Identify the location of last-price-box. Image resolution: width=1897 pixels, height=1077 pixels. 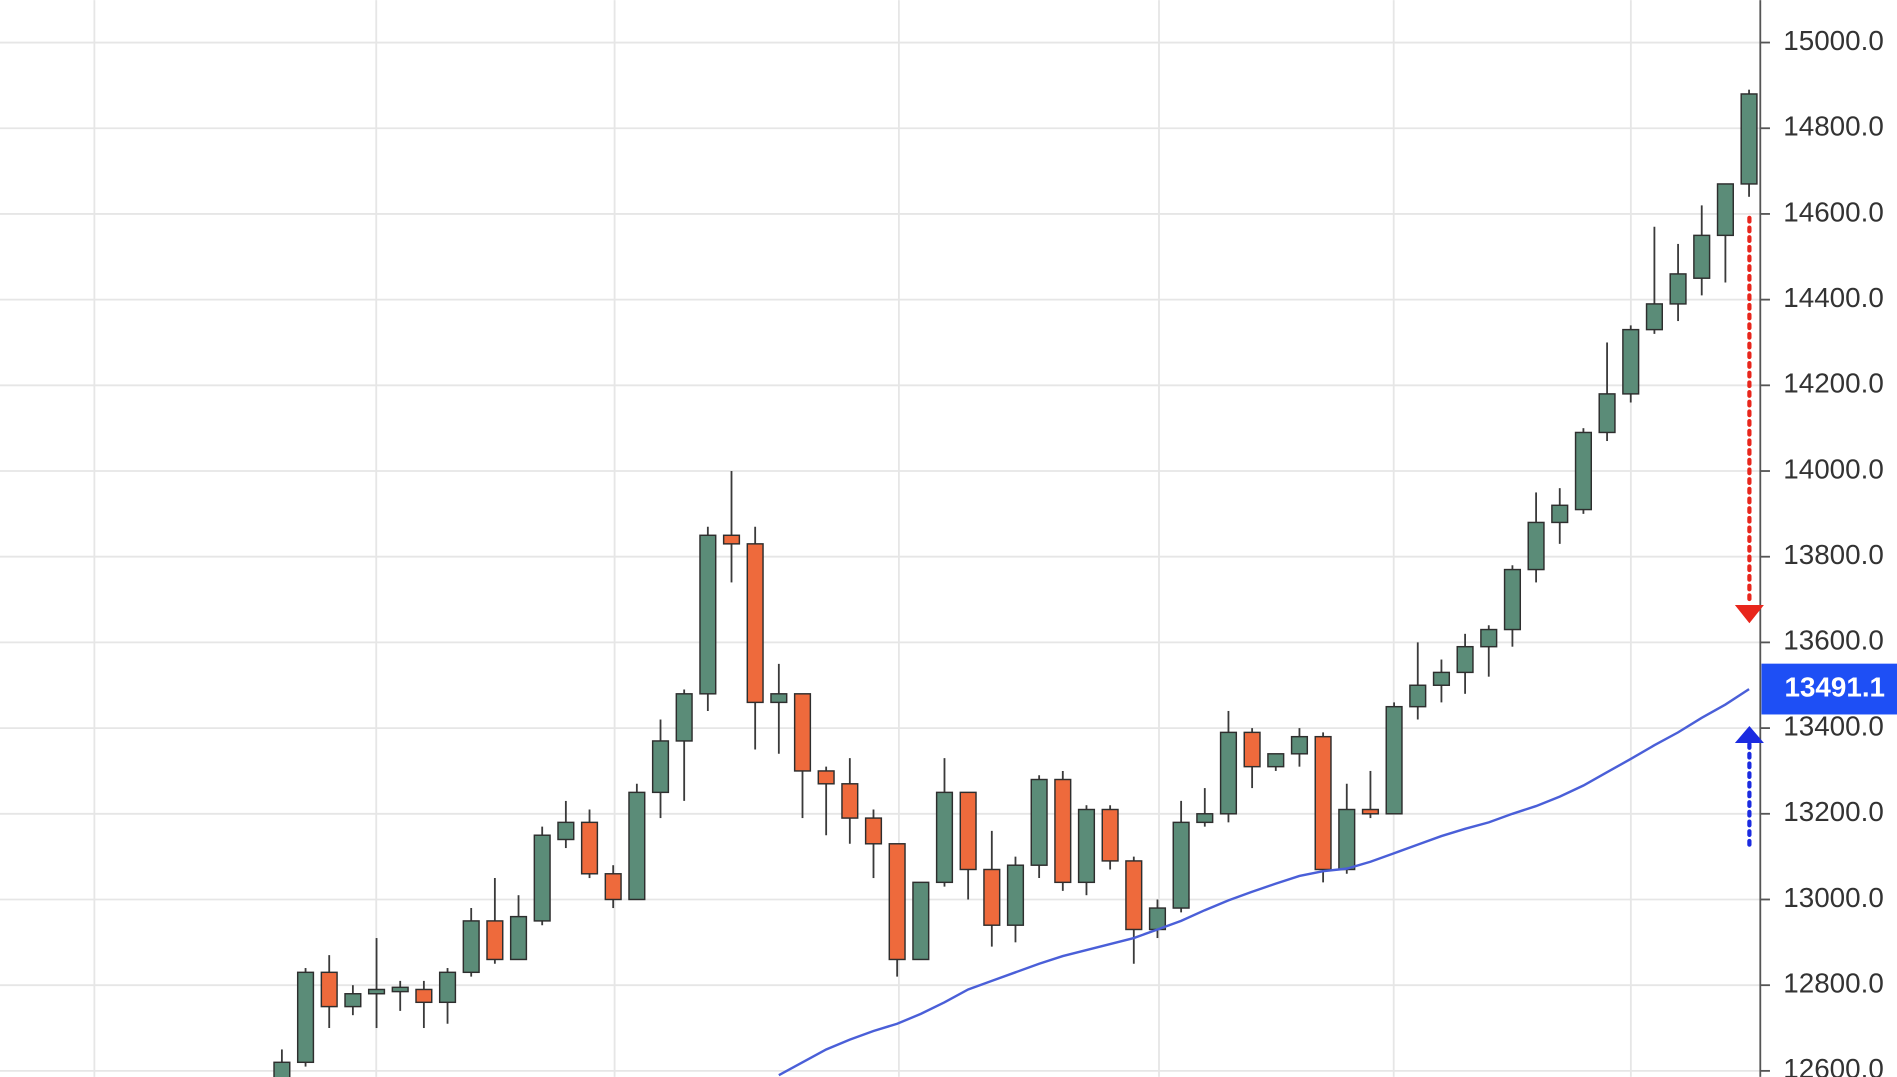
(1829, 689).